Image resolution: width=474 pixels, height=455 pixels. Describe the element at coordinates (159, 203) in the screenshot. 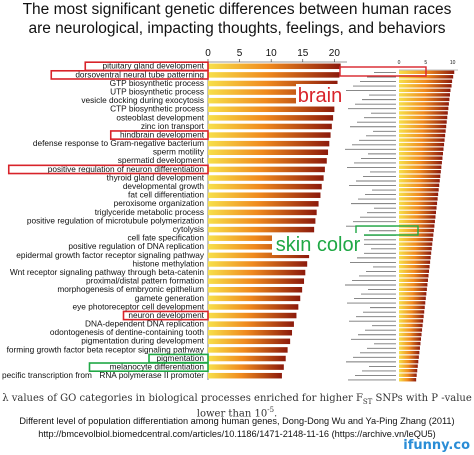

I see `category-label: peroxisome organization` at that location.